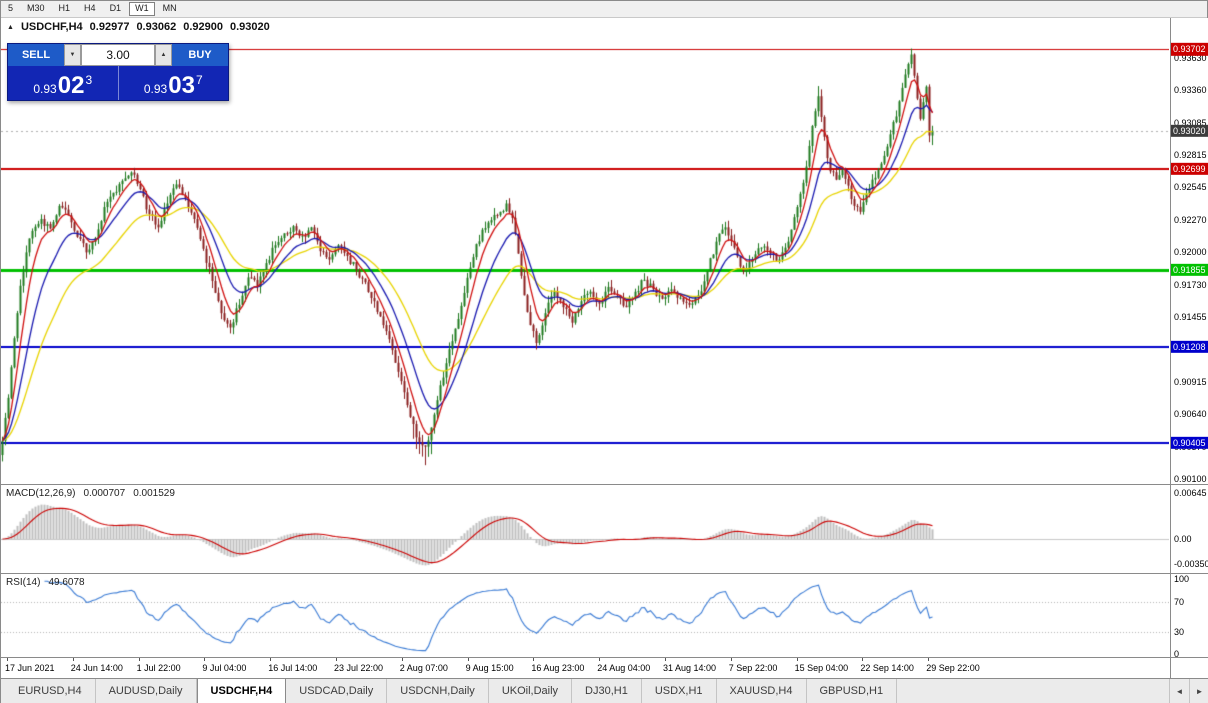 This screenshot has height=703, width=1208. Describe the element at coordinates (249, 27) in the screenshot. I see `ohlc-close: 0.93020` at that location.